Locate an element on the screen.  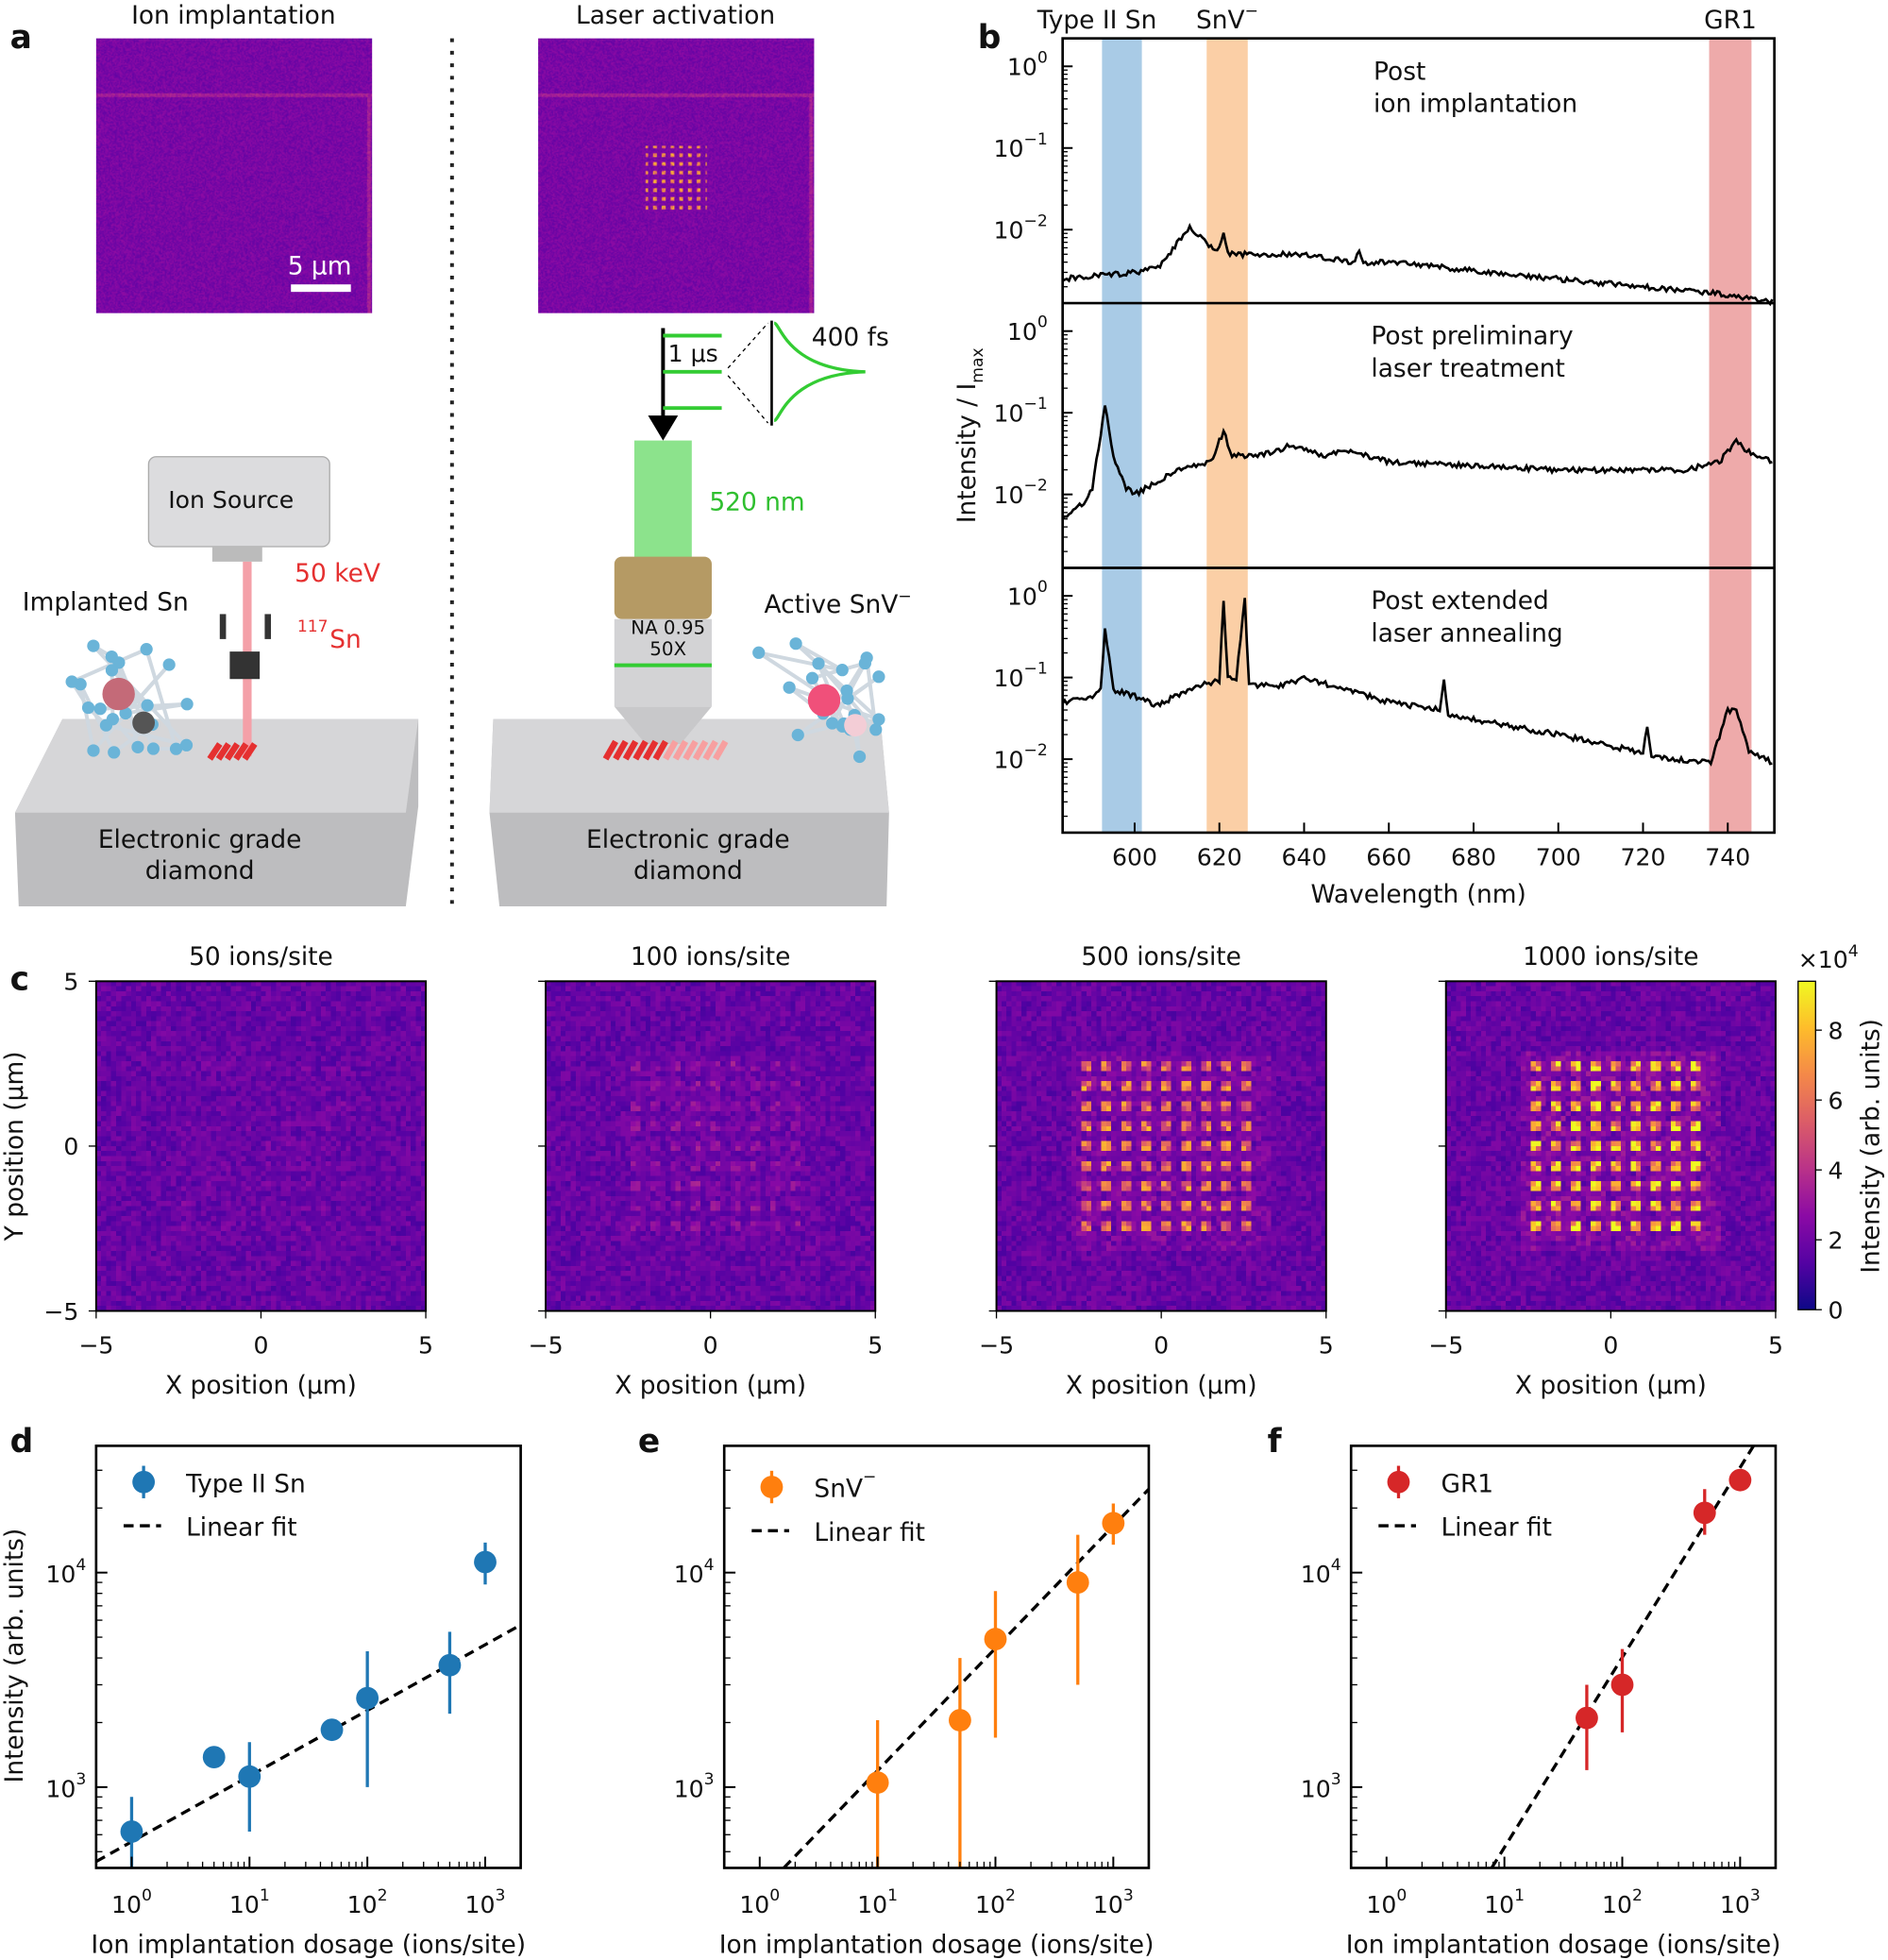
laser-arrow is located at coordinates (663, 428).